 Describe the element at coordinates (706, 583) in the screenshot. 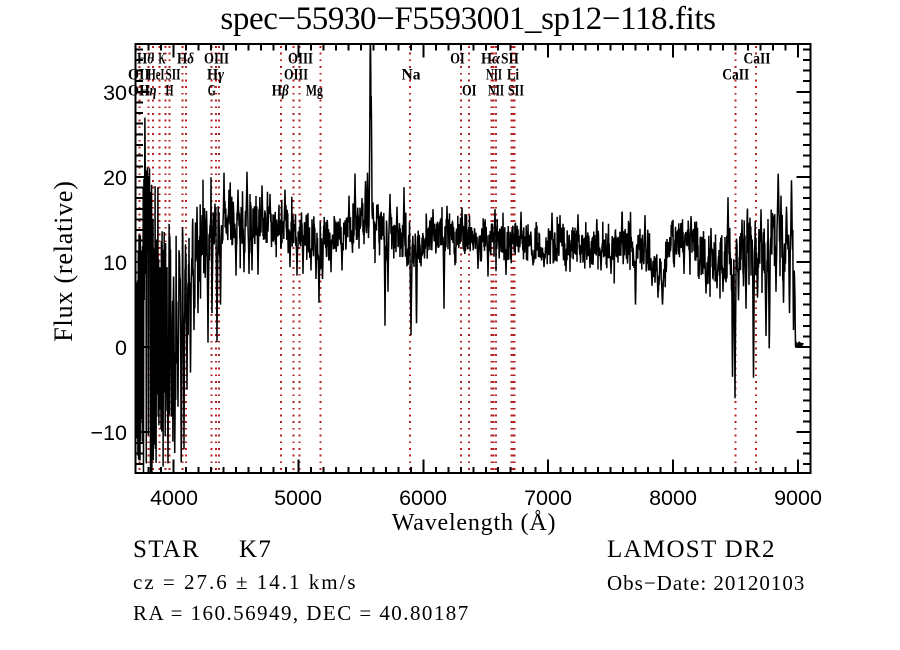

I see `svg-text: Obs−Date: 20120103` at that location.